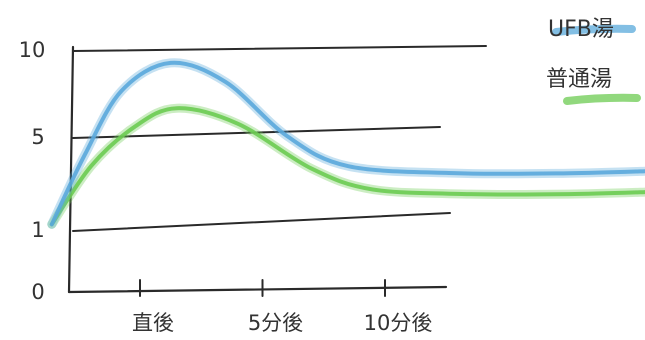 Image resolution: width=645 pixels, height=340 pixels. I want to click on x-tick-label: 5分後, so click(275, 323).